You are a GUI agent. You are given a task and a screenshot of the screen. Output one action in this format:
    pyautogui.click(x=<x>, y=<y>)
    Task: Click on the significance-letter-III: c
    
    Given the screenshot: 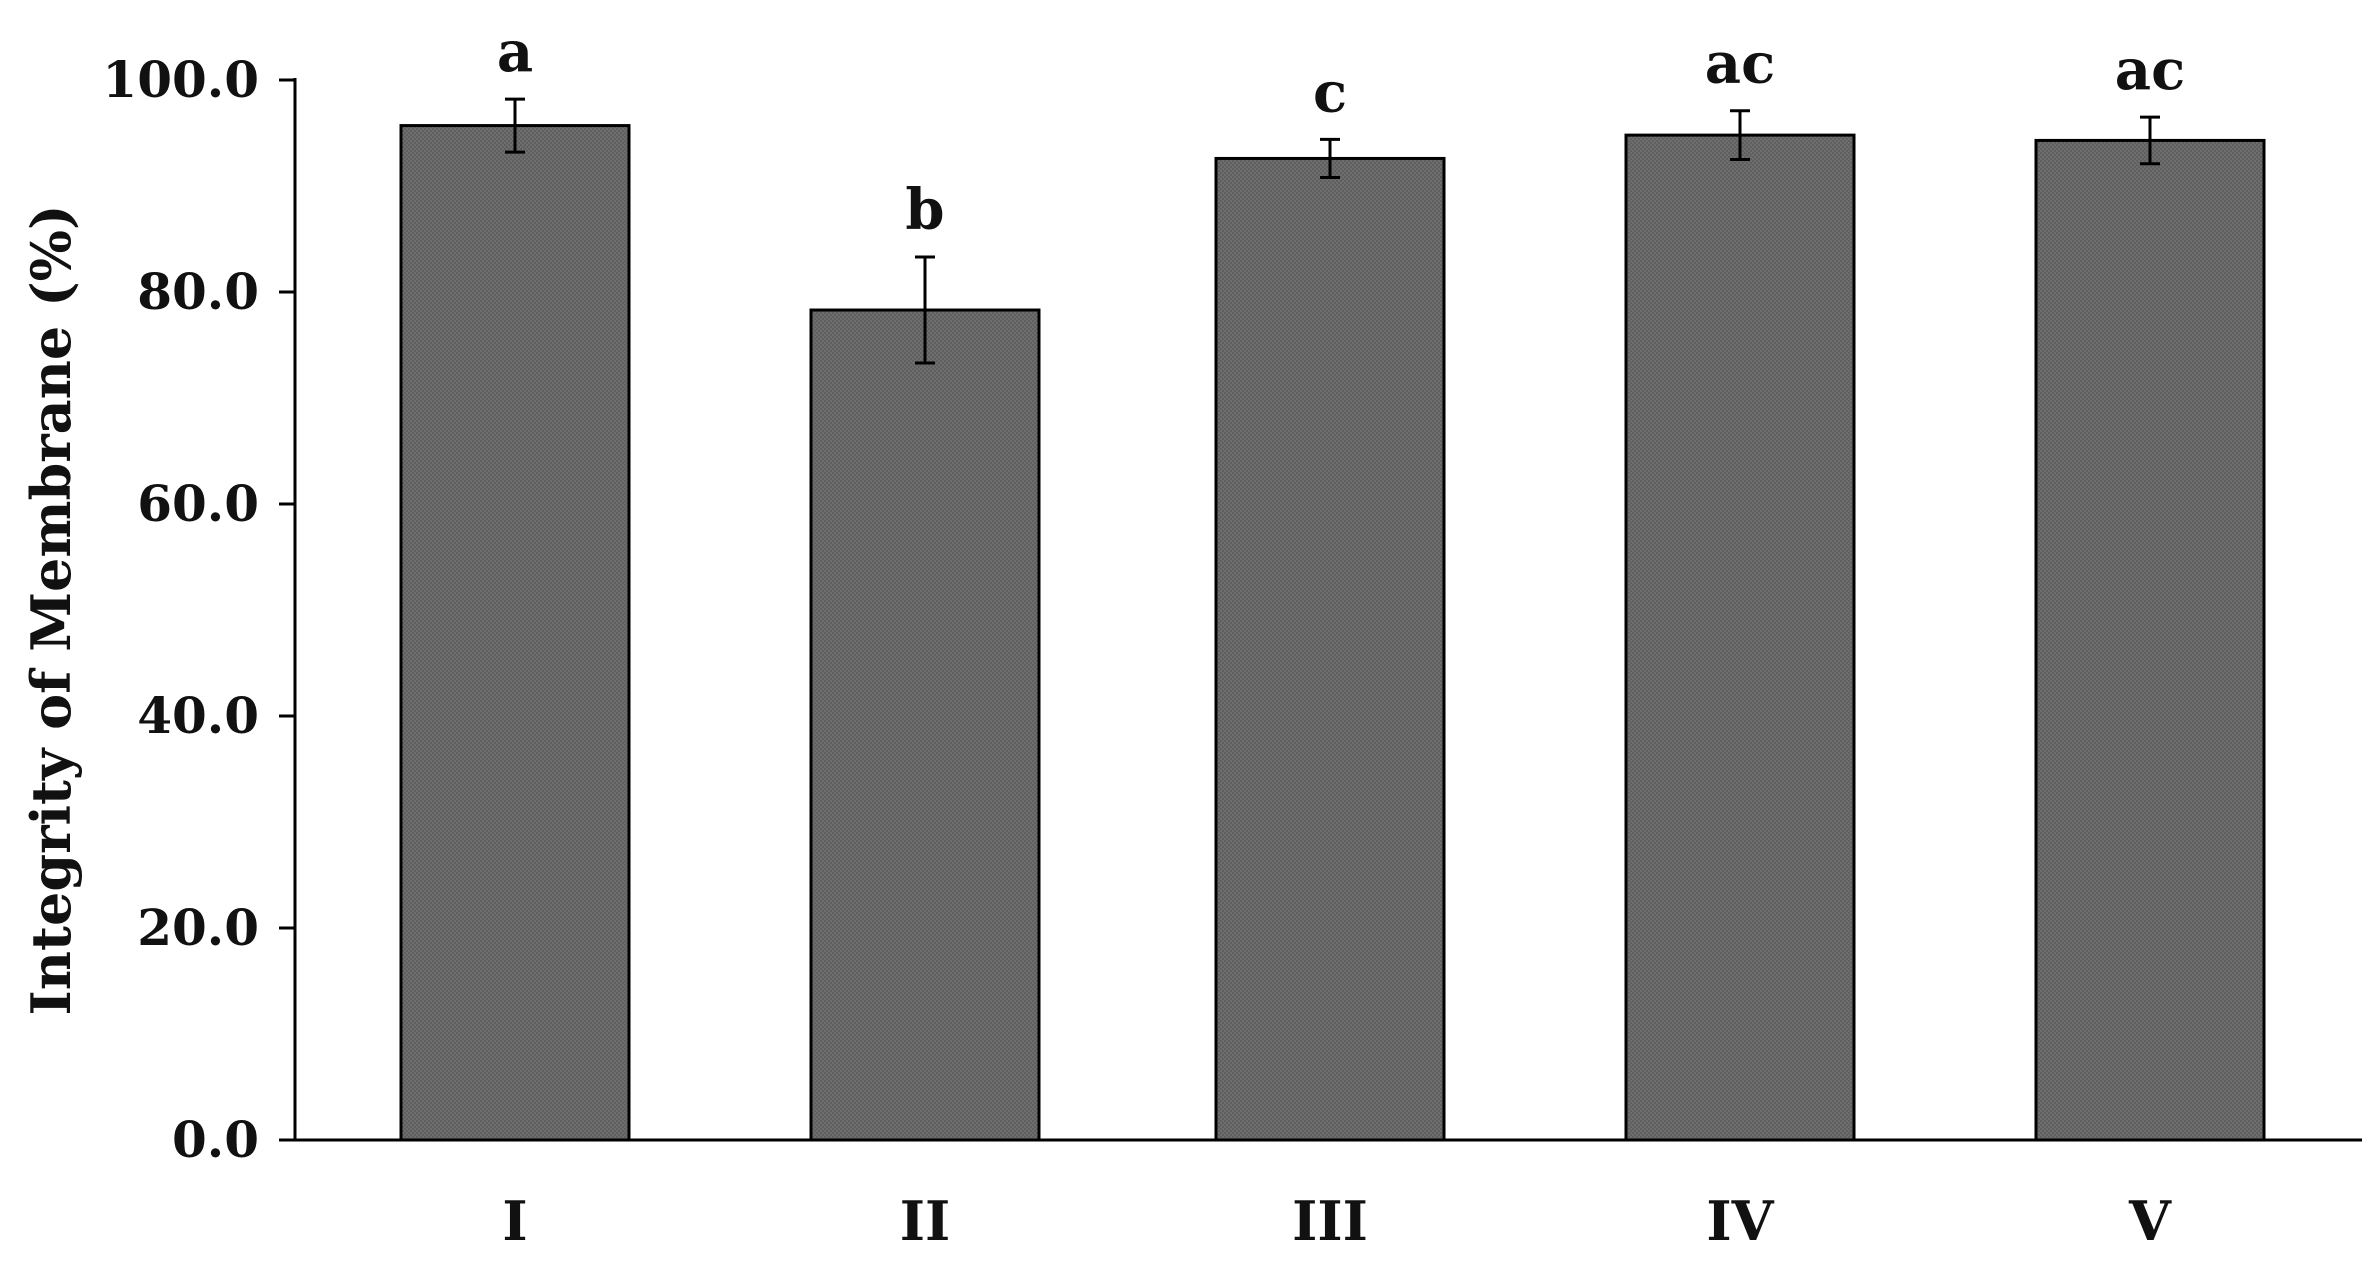 What is the action you would take?
    pyautogui.click(x=1330, y=92)
    